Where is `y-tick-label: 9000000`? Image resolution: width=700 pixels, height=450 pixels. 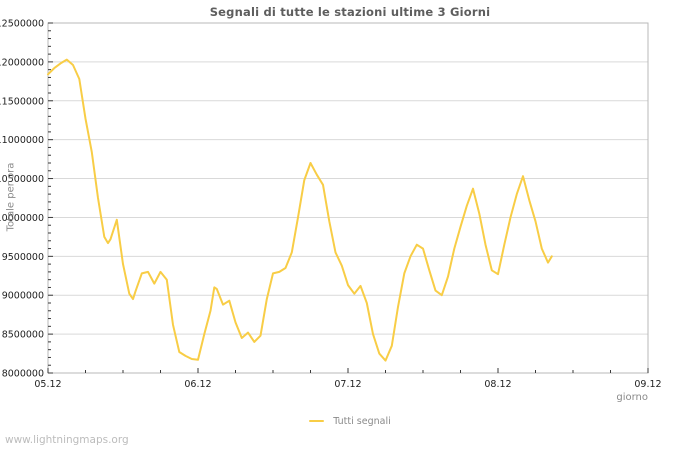
y-tick-label: 9000000 is located at coordinates (23, 296).